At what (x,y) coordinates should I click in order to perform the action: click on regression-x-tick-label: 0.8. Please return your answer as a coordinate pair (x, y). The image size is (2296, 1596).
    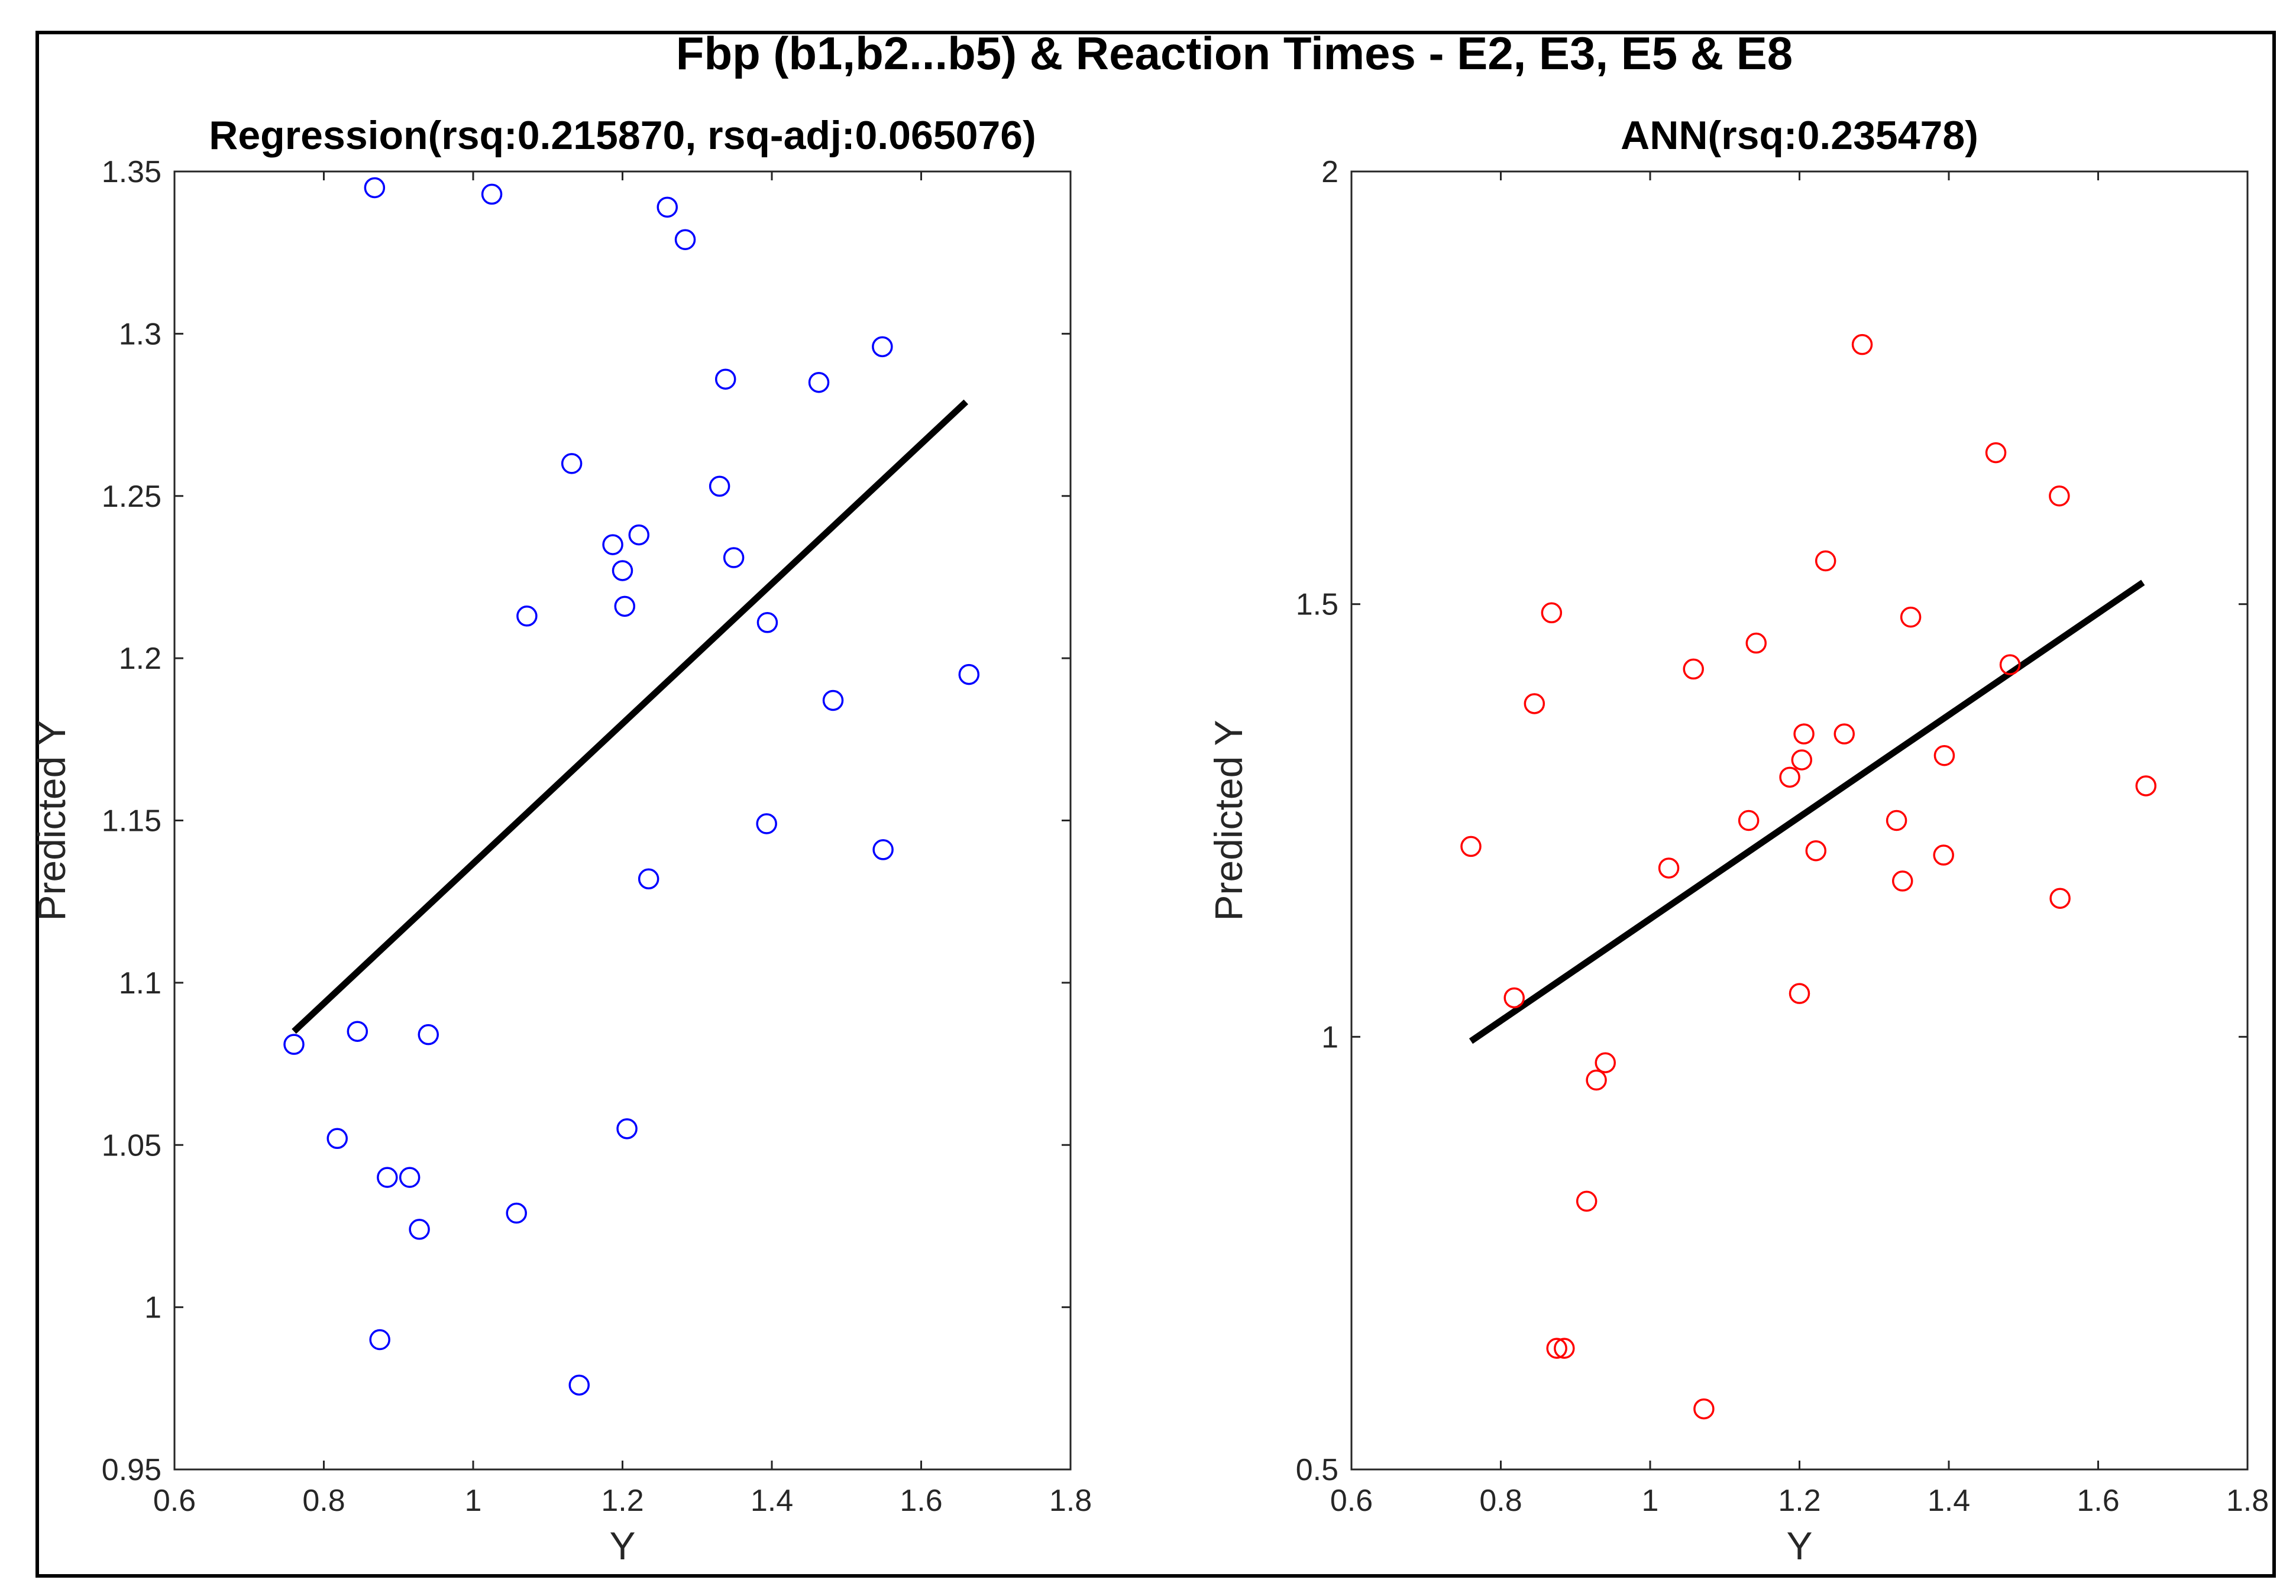
    Looking at the image, I should click on (323, 1501).